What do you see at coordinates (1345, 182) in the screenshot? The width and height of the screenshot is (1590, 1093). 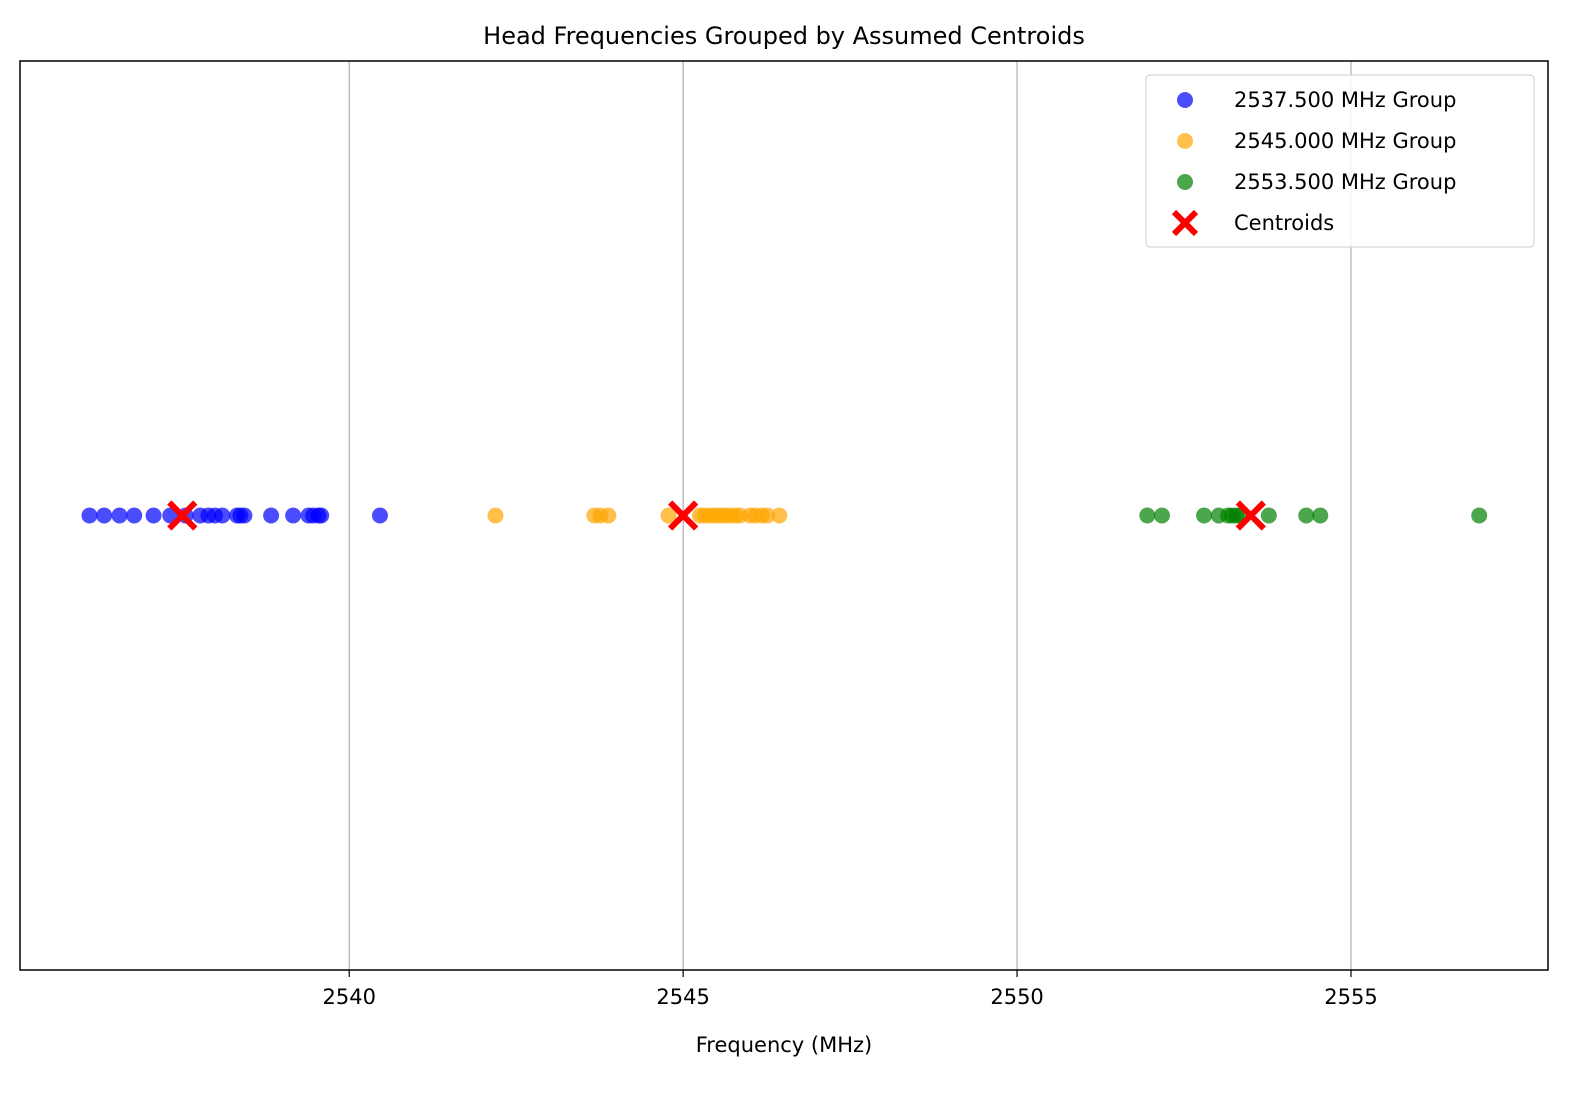 I see `legend-label: 2553.500 MHz Group` at bounding box center [1345, 182].